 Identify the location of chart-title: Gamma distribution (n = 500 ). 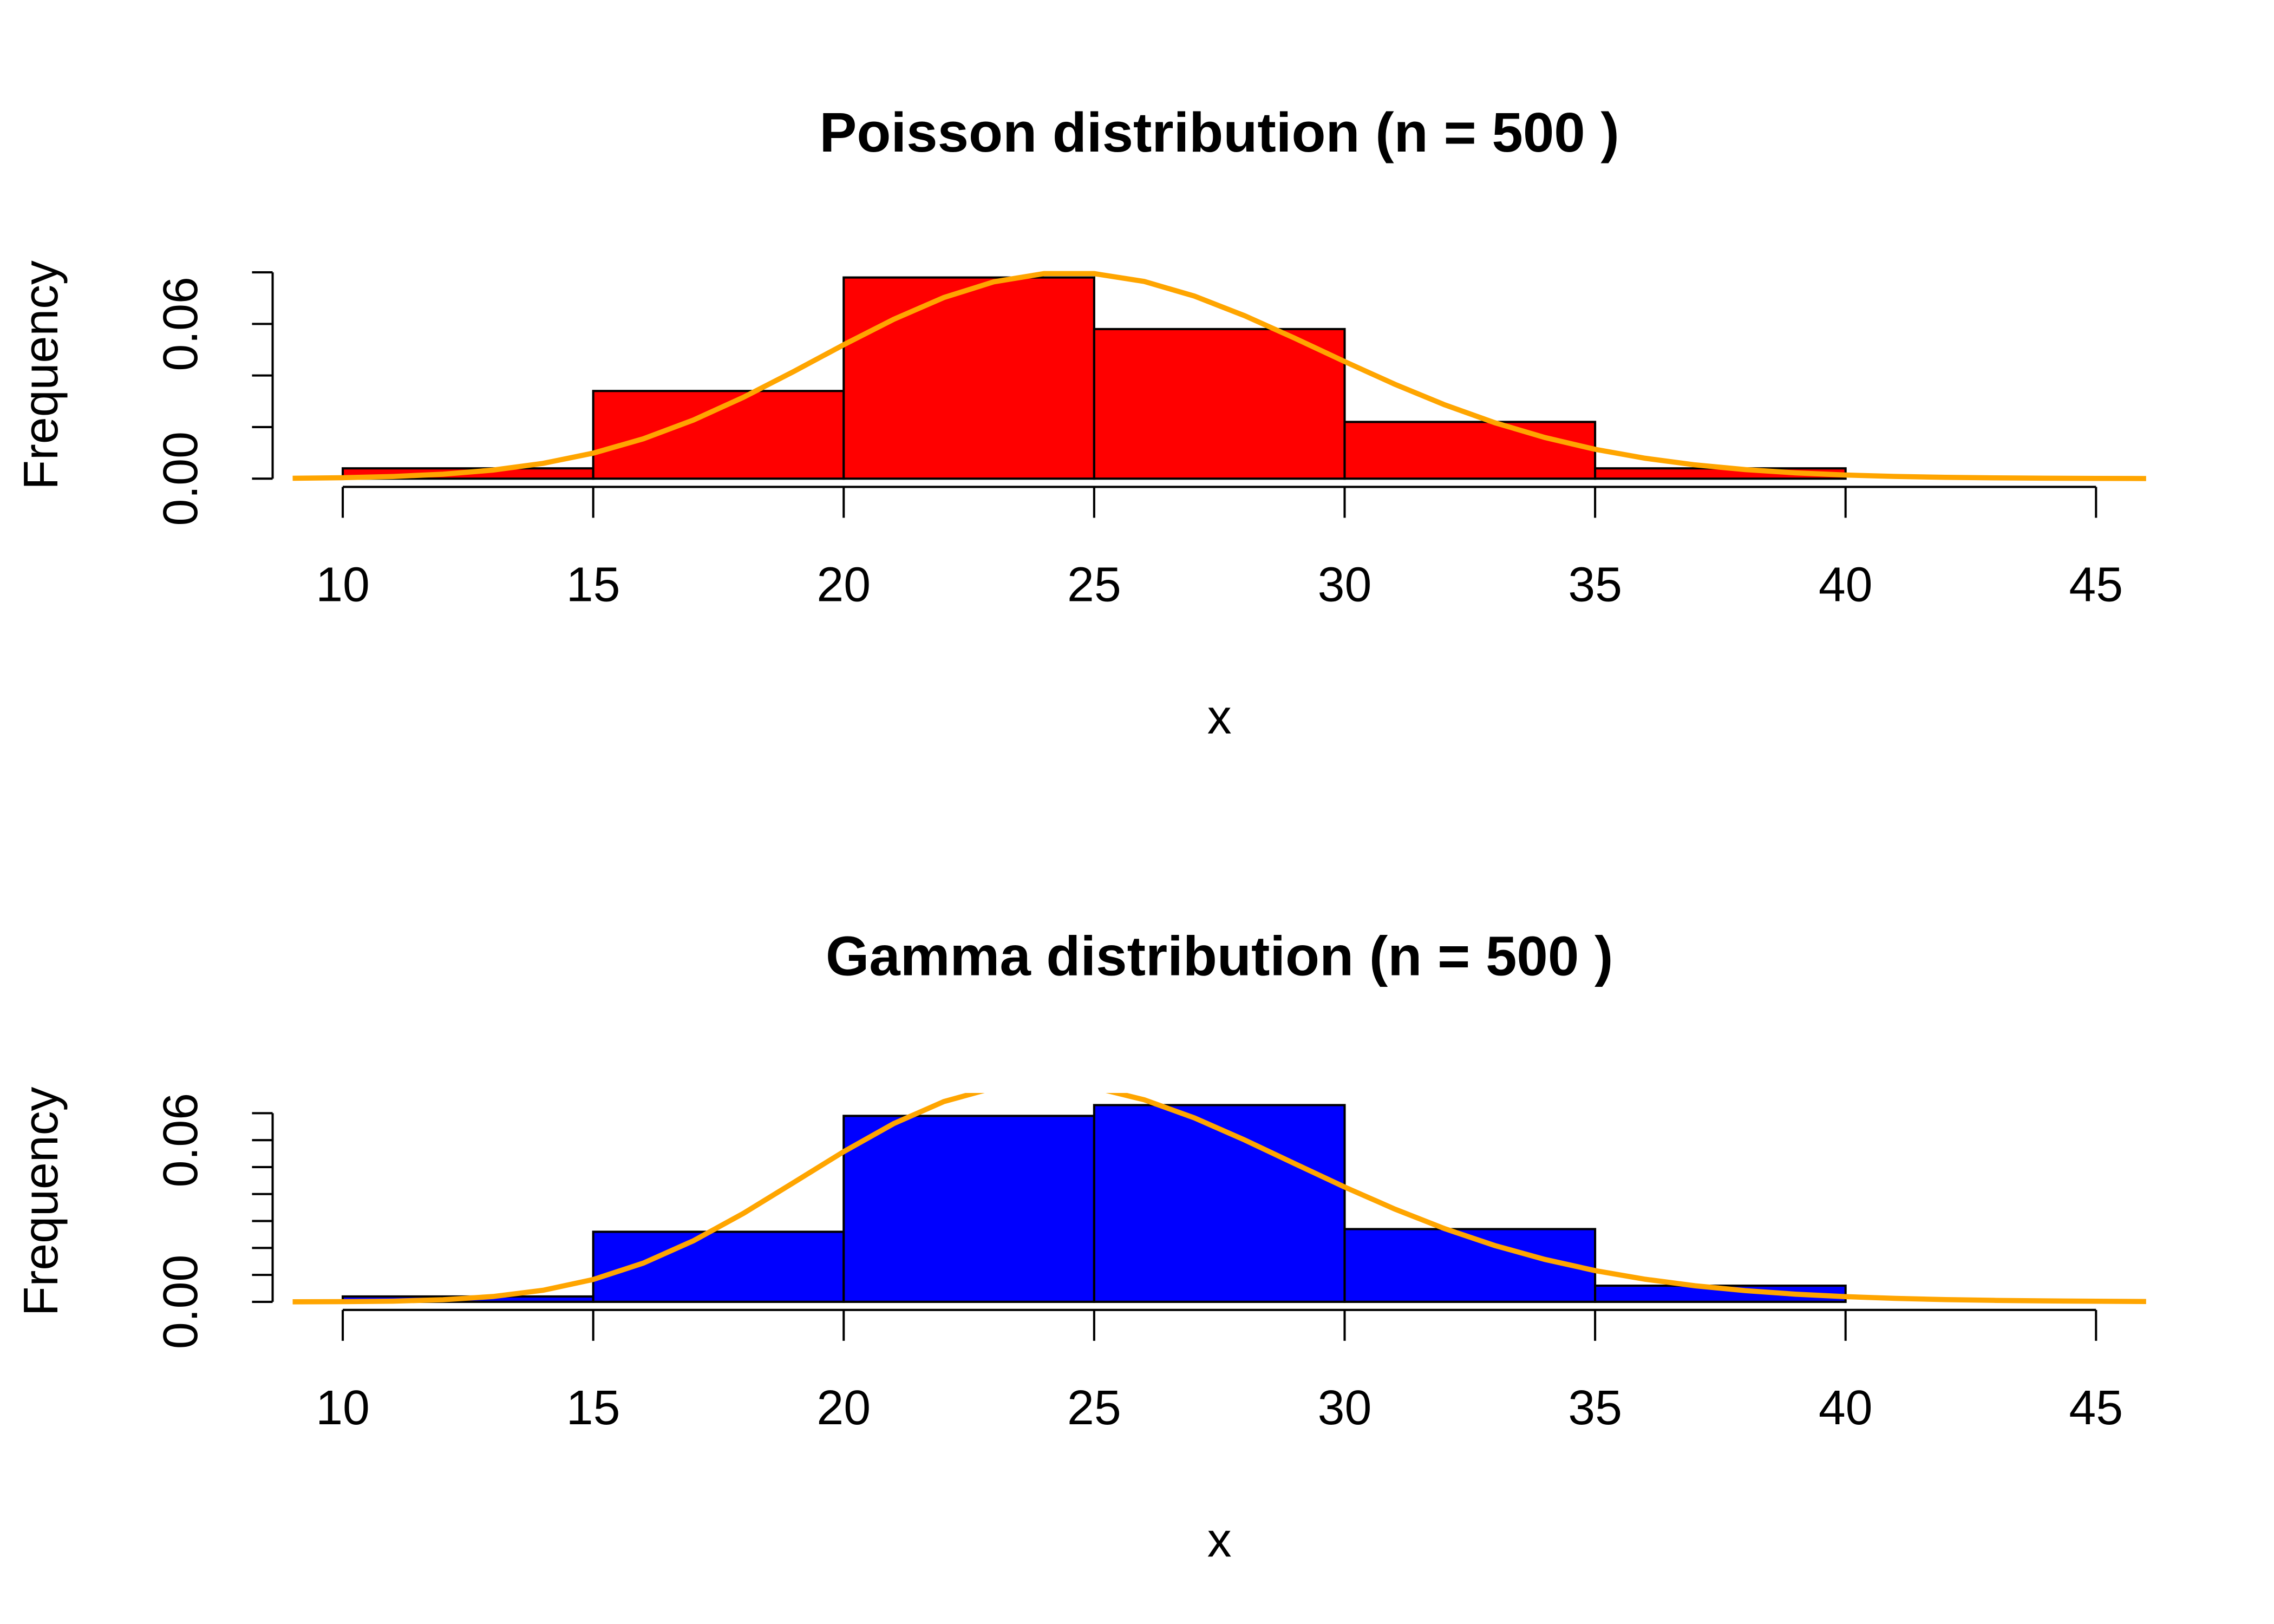
(1220, 956).